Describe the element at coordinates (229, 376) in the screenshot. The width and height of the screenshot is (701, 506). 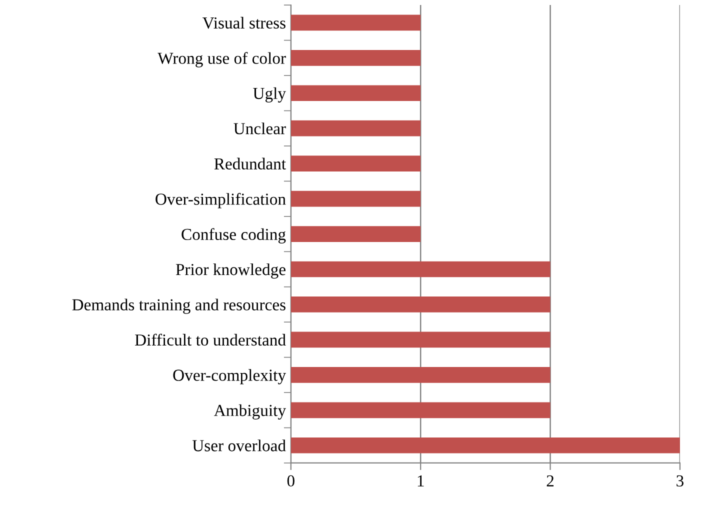
I see `y-tick-label: Over-complexity` at that location.